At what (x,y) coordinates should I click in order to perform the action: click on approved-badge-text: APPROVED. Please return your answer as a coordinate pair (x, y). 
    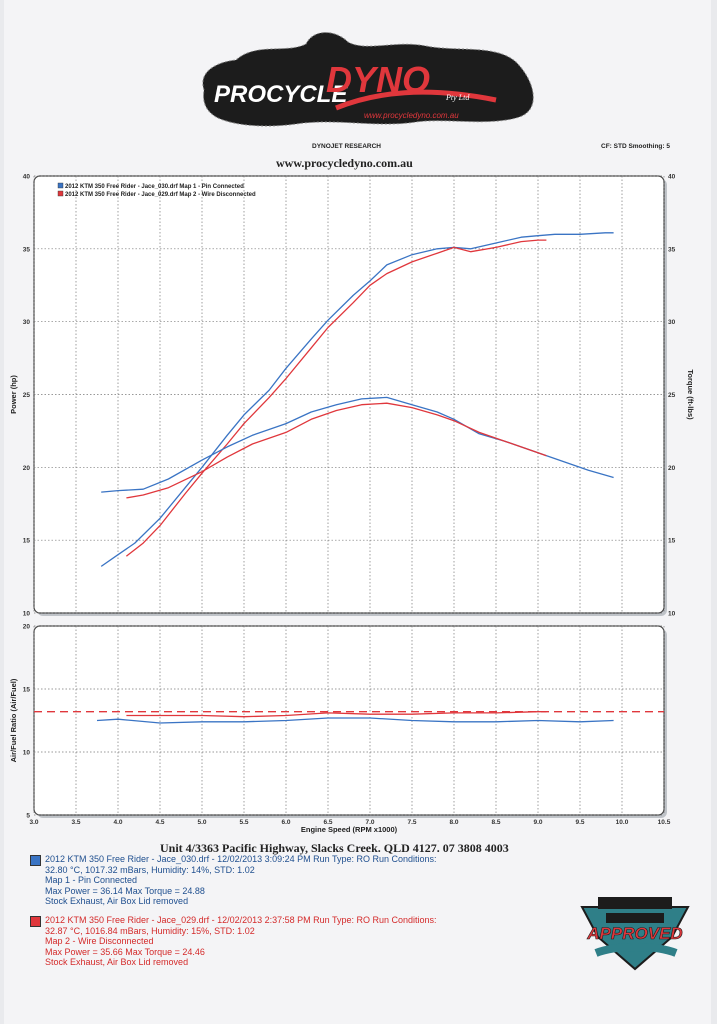
    Looking at the image, I should click on (634, 933).